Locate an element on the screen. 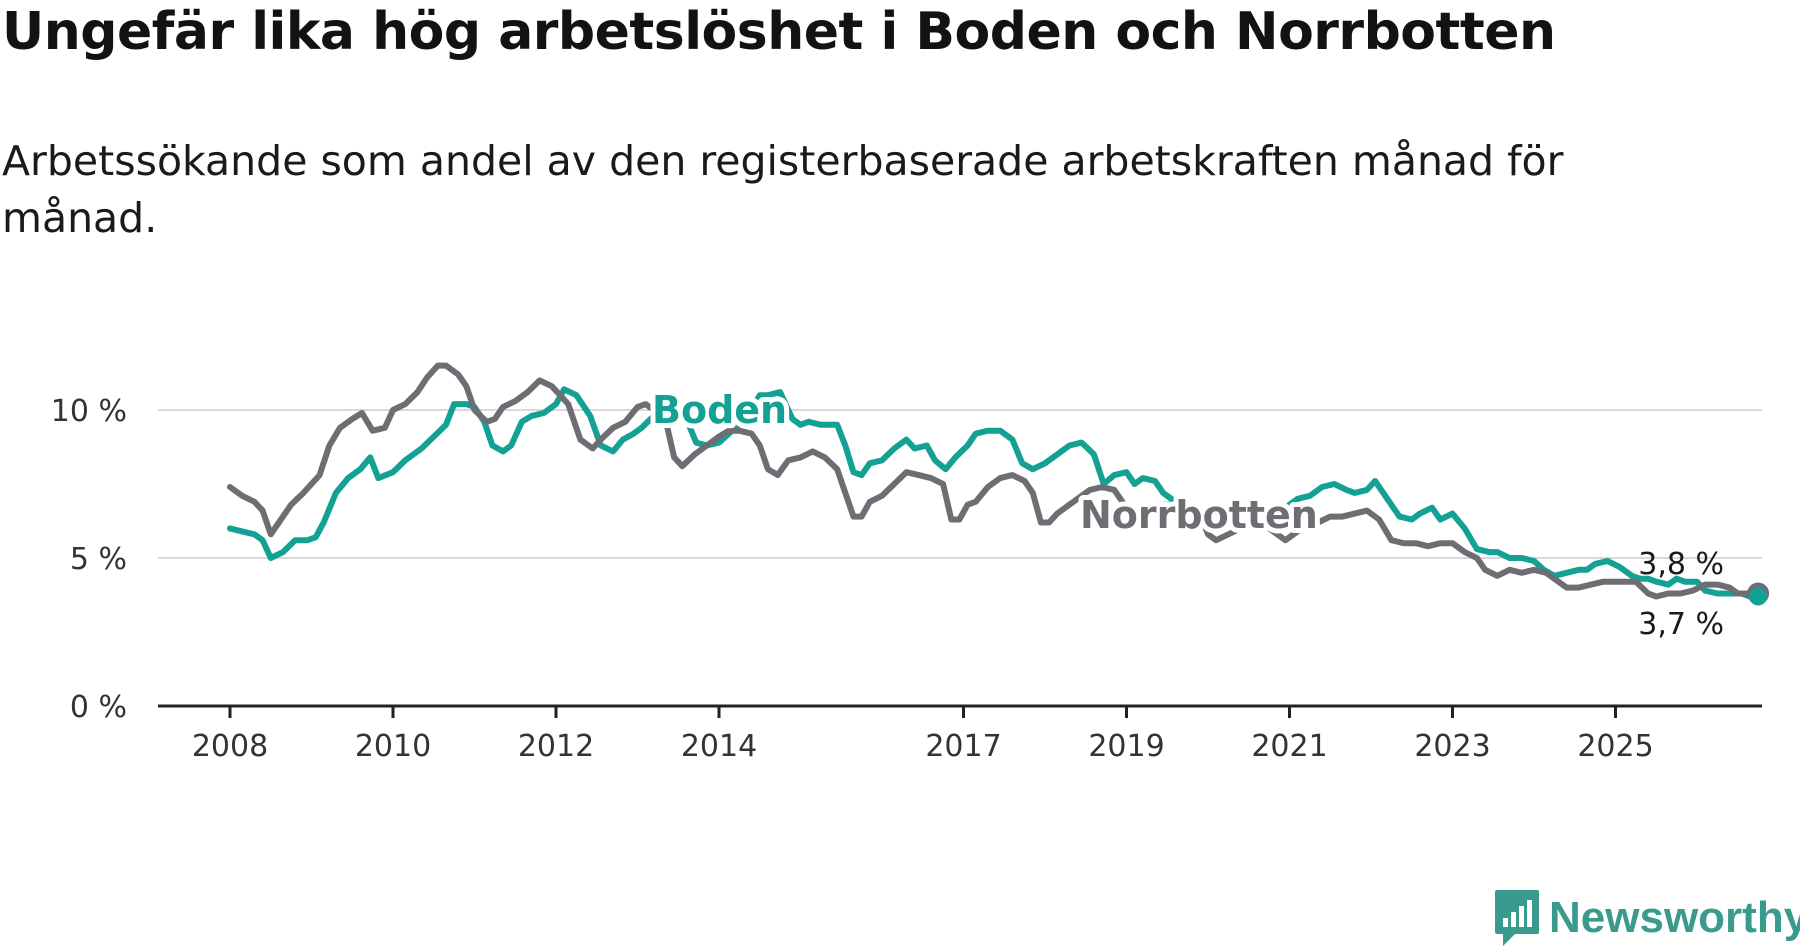  x-tick-label: 2023 is located at coordinates (1452, 746).